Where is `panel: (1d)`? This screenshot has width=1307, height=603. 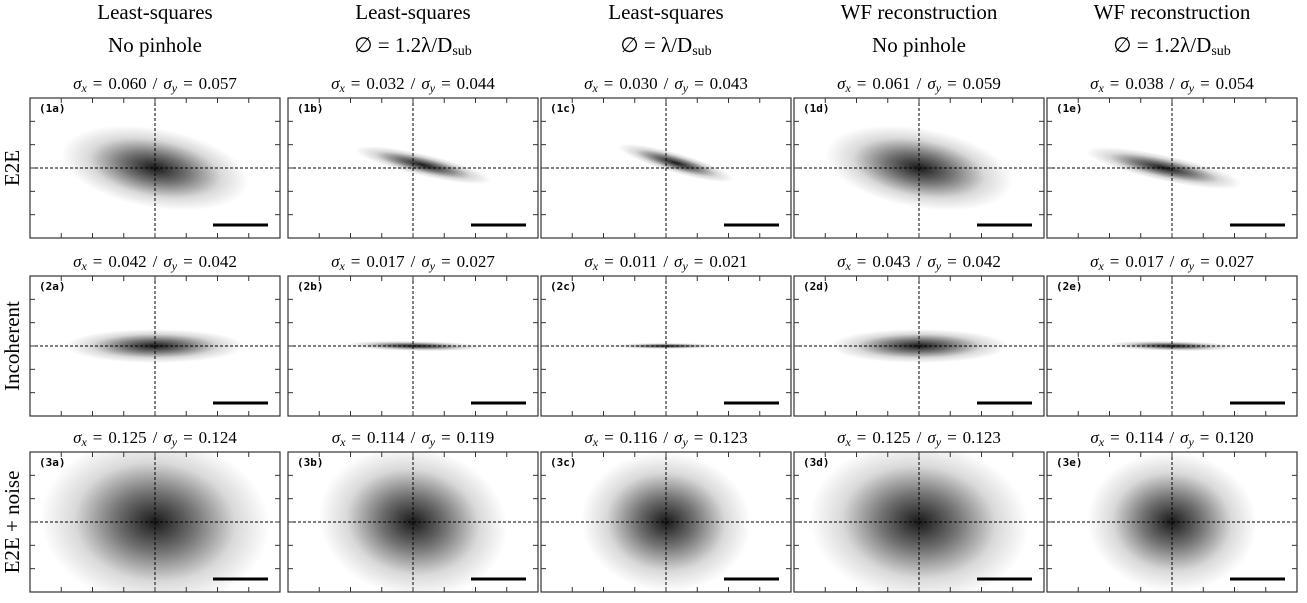
panel: (1d) is located at coordinates (919, 168).